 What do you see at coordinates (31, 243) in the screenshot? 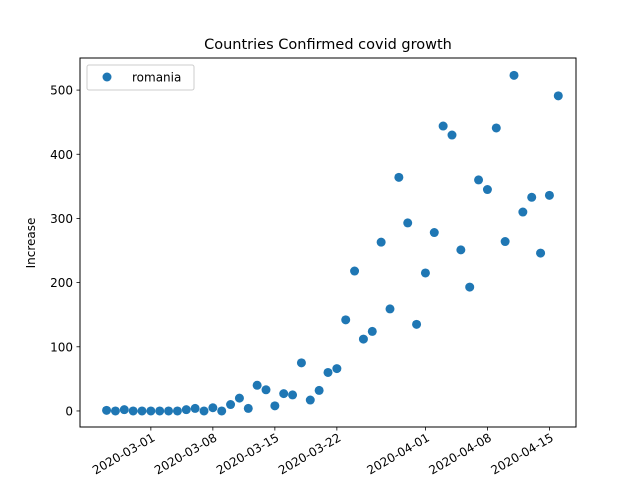
I see `y-axis-label: Increase` at bounding box center [31, 243].